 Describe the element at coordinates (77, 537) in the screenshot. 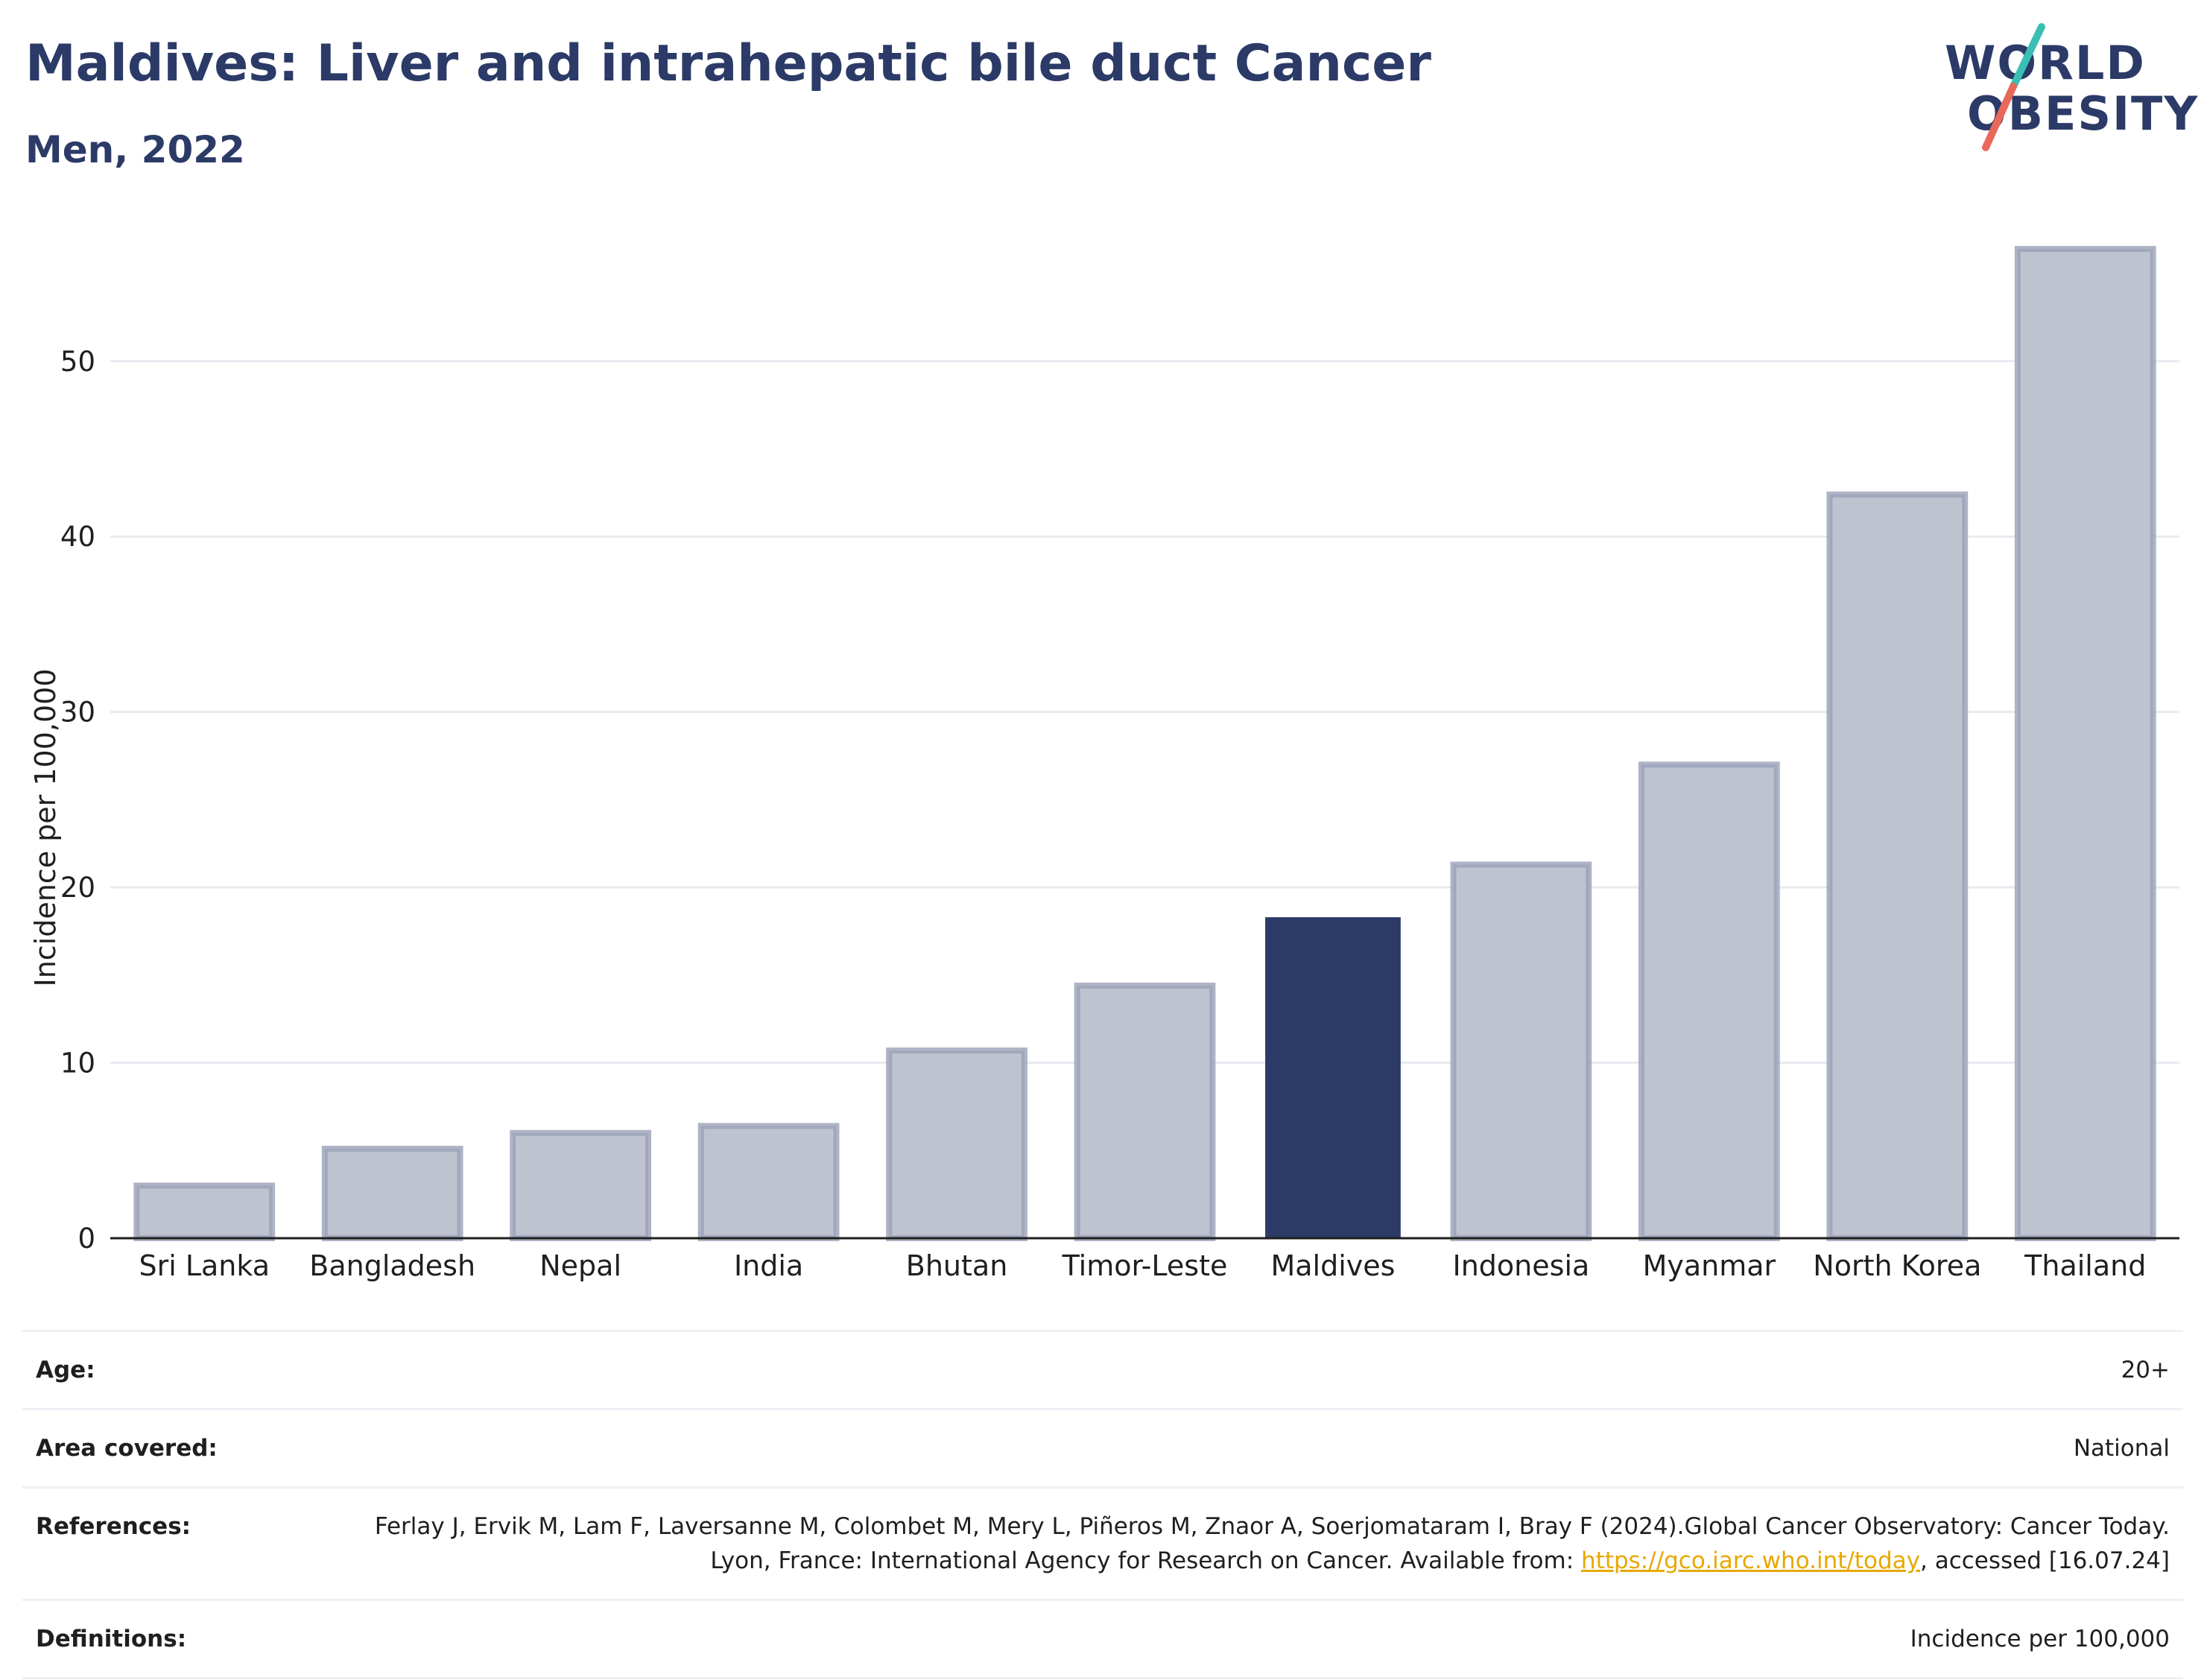

I see `y-tick-label: 40` at that location.